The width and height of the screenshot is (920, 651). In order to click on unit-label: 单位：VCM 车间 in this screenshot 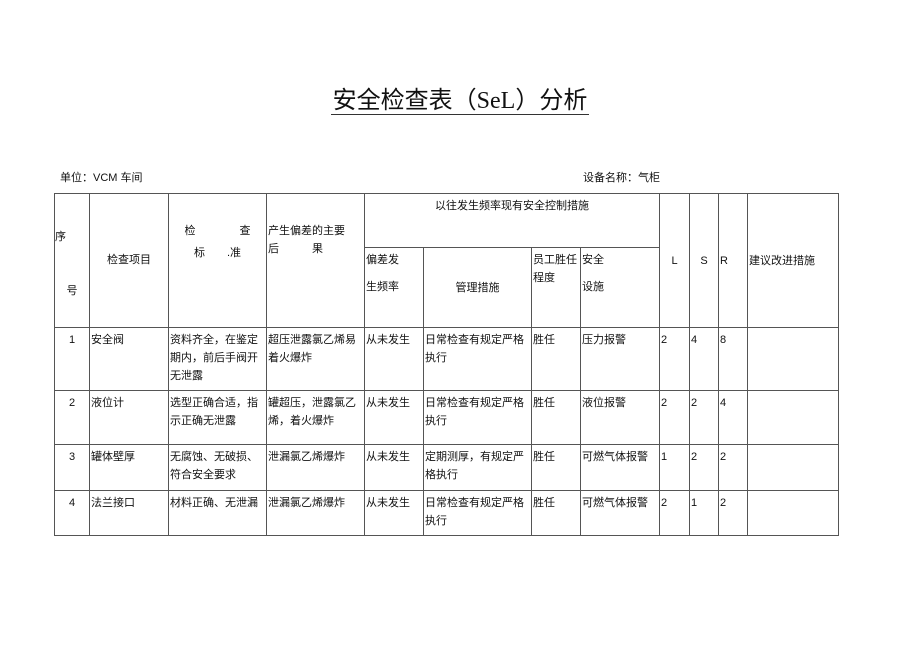, I will do `click(101, 178)`.